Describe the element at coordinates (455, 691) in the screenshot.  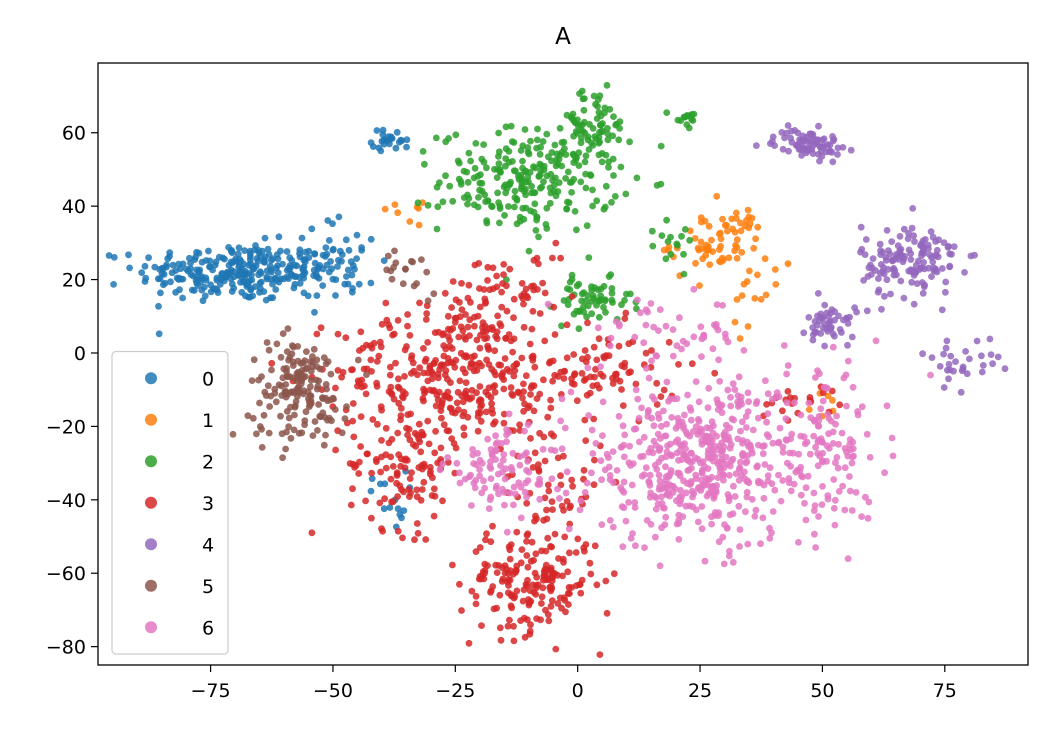
I see `x-tick-label: −25` at that location.